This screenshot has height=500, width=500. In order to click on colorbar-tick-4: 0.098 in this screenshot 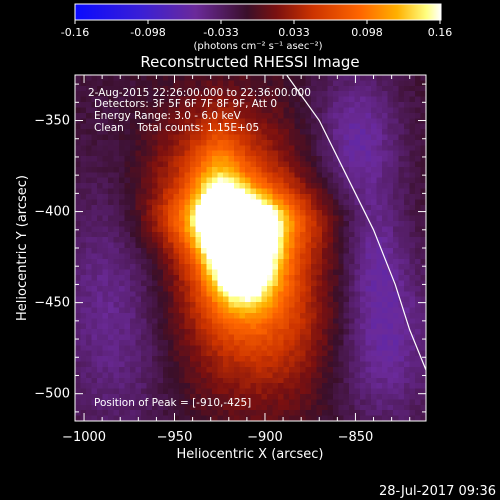, I will do `click(367, 32)`.